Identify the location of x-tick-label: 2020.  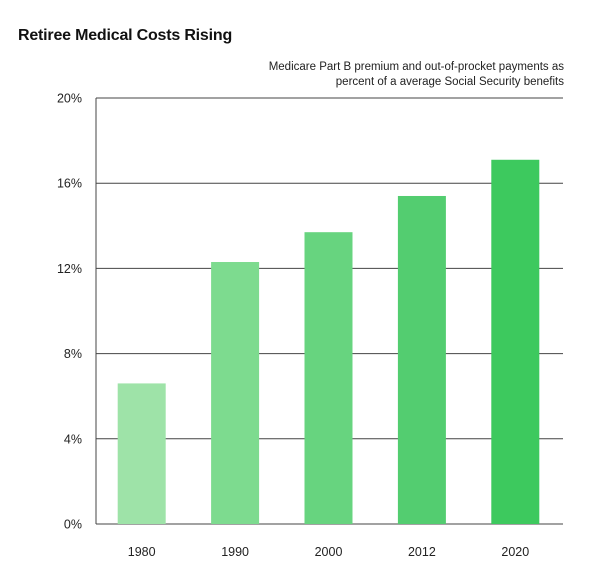
(515, 552).